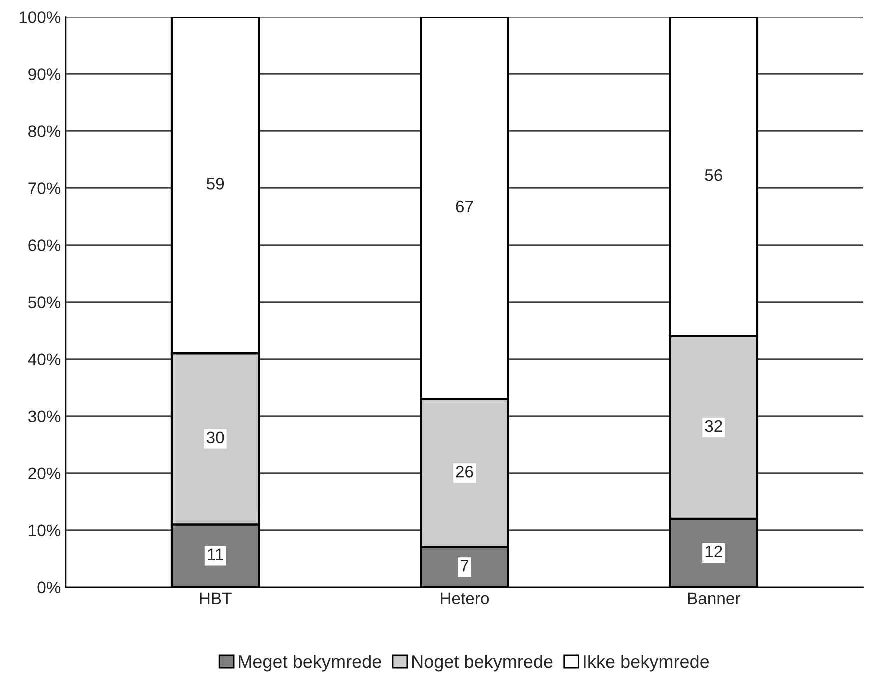 This screenshot has width=881, height=687. What do you see at coordinates (40, 18) in the screenshot?
I see `y-tick-label: 100%` at bounding box center [40, 18].